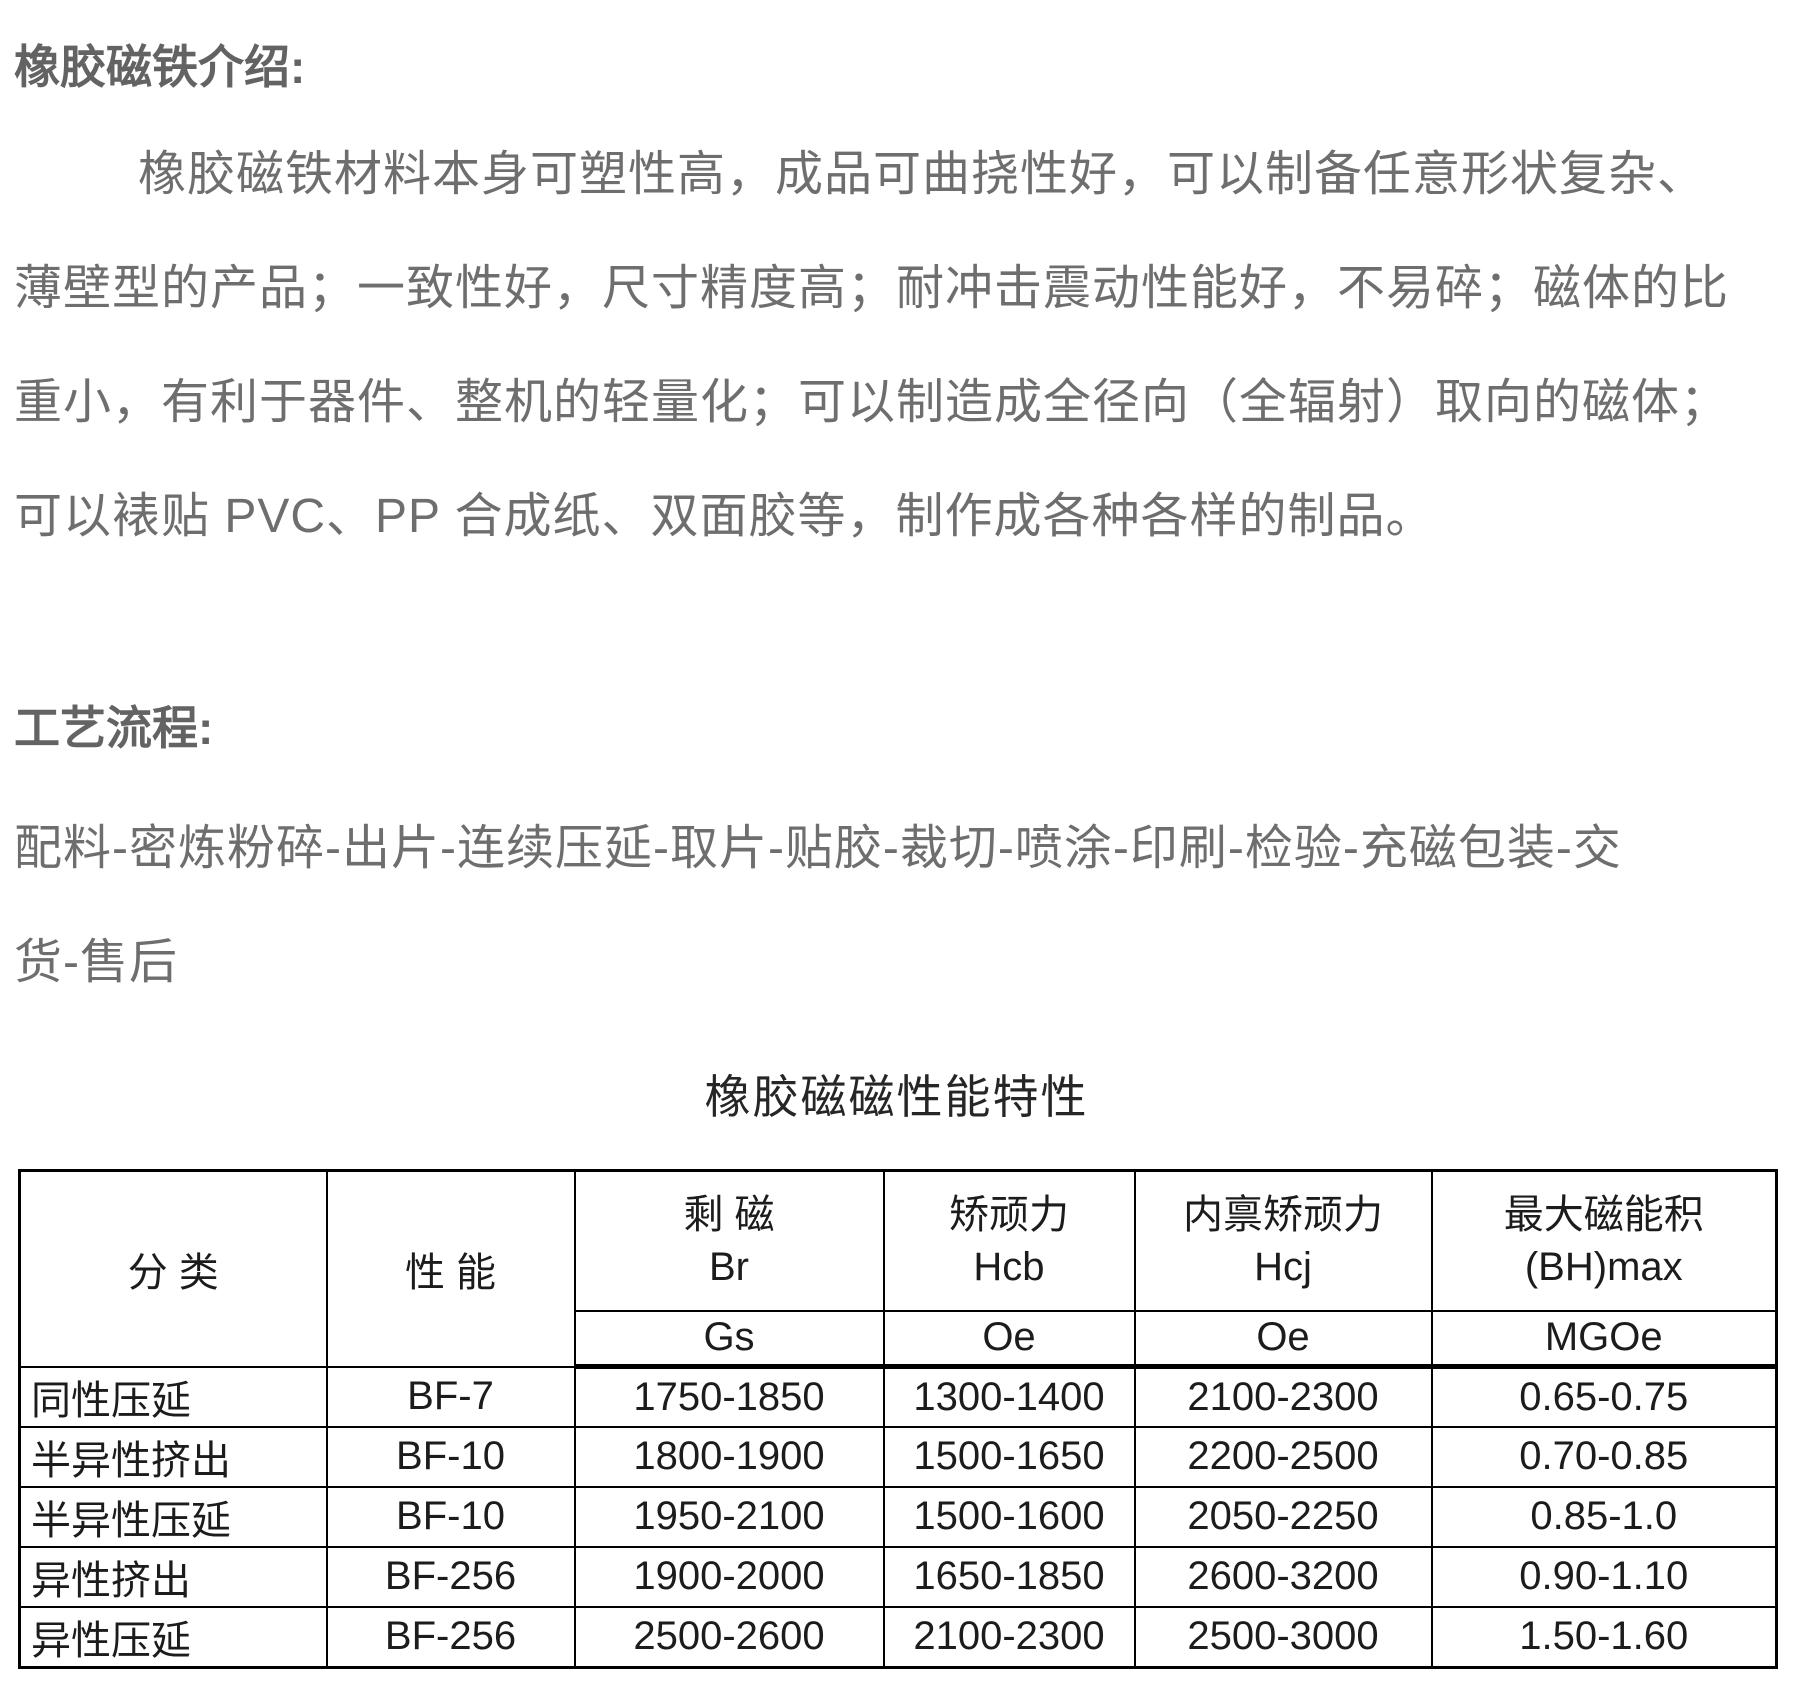 Image resolution: width=1793 pixels, height=1690 pixels. Describe the element at coordinates (1604, 1456) in the screenshot. I see `cell-bhmax: 0.70-0.85` at that location.